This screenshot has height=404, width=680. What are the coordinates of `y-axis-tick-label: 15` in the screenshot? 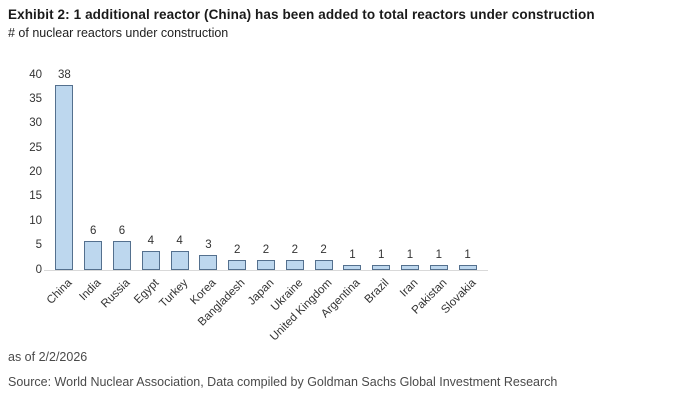 It's located at (35, 196).